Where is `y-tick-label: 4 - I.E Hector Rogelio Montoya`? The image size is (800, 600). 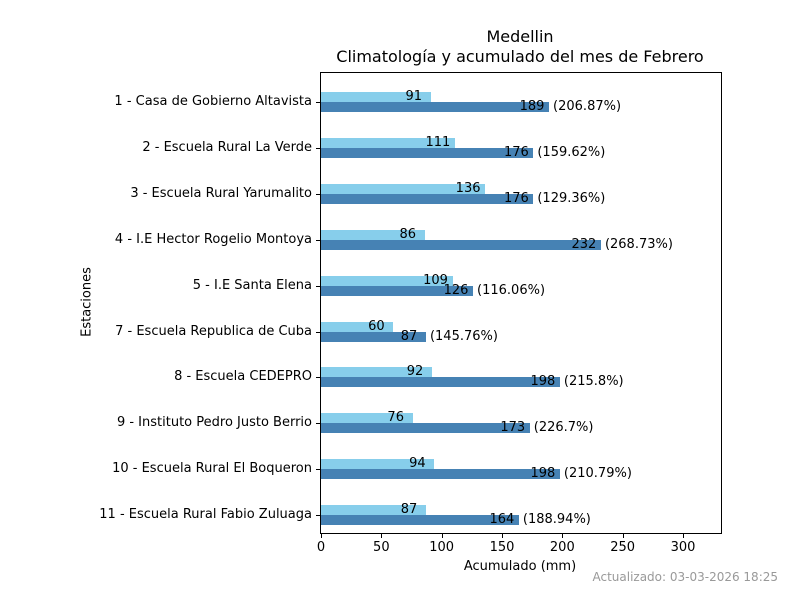
y-tick-label: 4 - I.E Hector Rogelio Montoya is located at coordinates (213, 239).